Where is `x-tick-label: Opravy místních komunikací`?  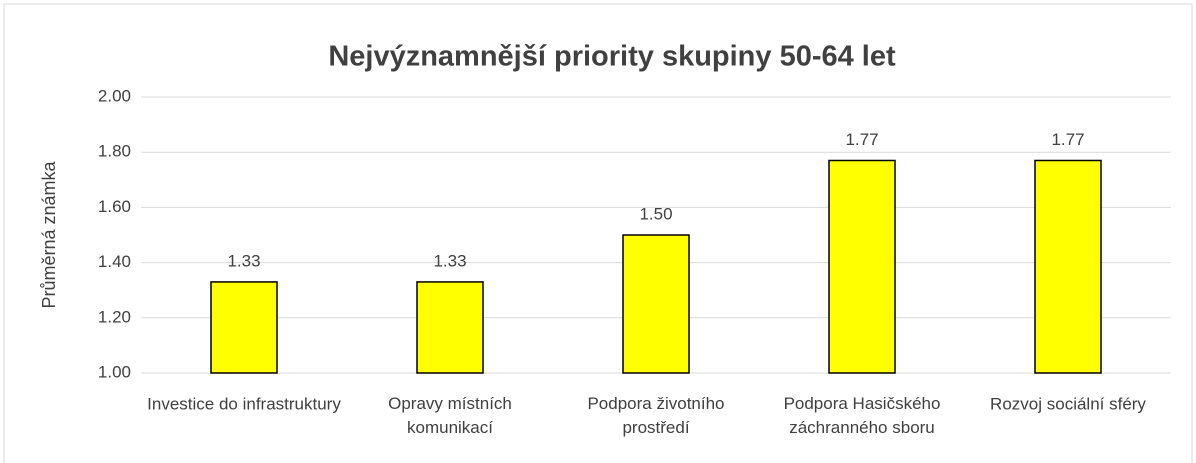 x-tick-label: Opravy místních komunikací is located at coordinates (450, 415).